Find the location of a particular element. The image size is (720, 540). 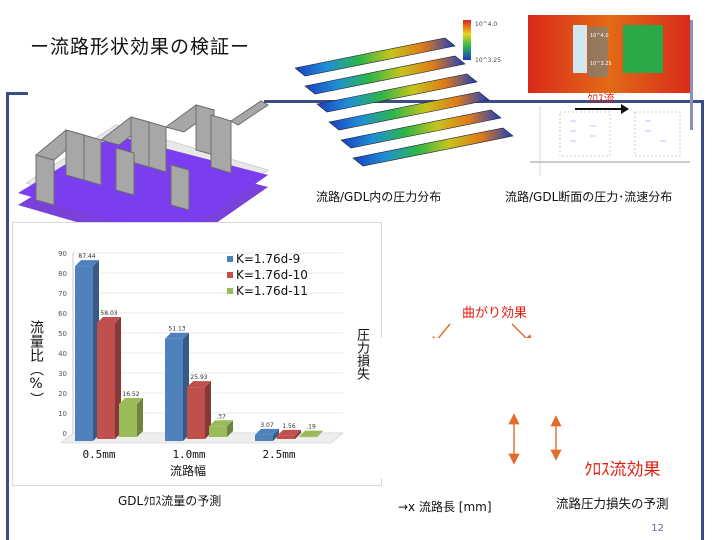

cross-flow-label: ｸﾛｽ流 is located at coordinates (601, 98).